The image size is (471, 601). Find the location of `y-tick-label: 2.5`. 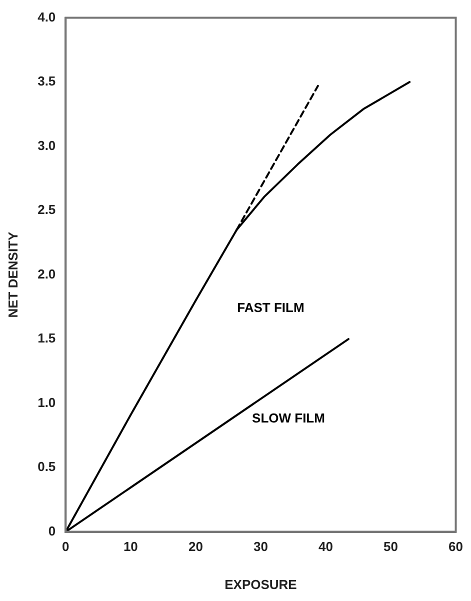

y-tick-label: 2.5 is located at coordinates (47, 210).